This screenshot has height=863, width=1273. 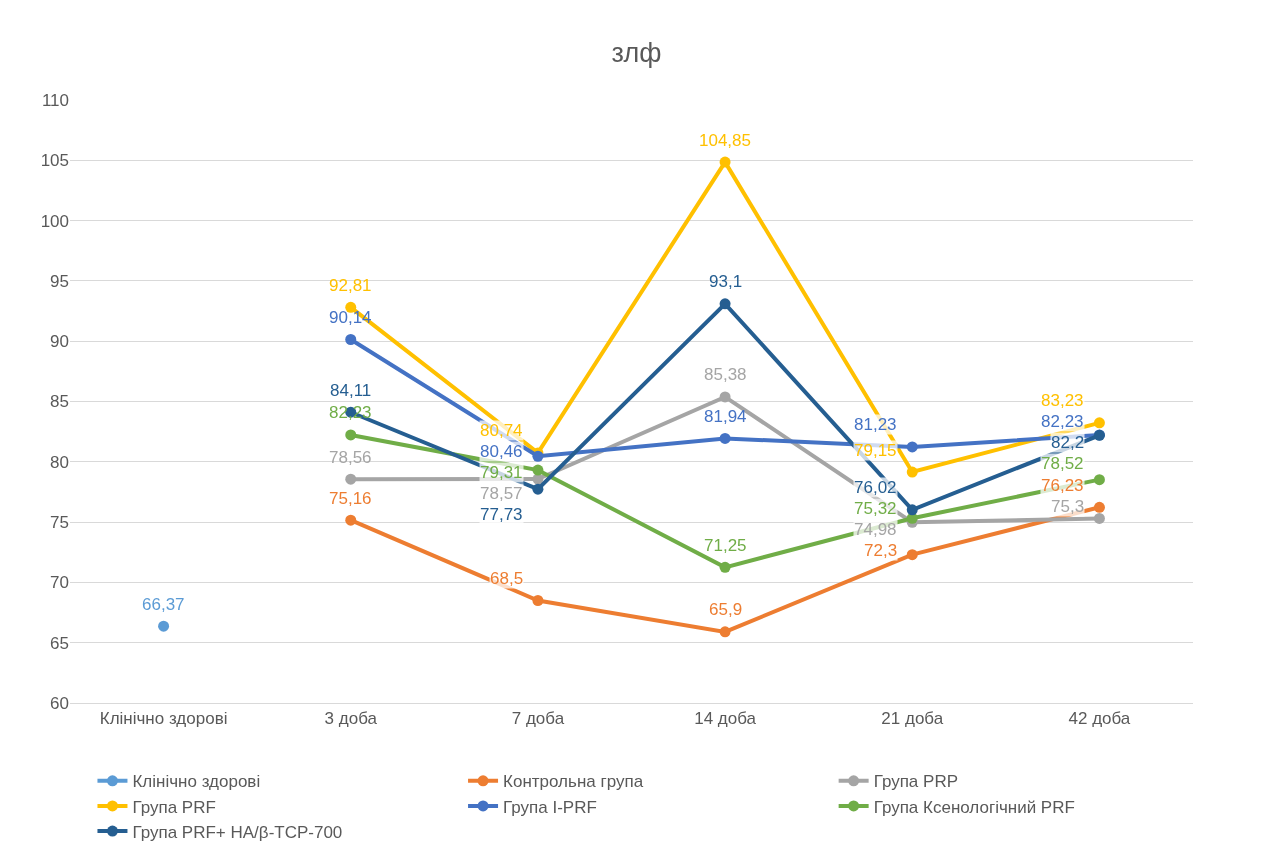 What do you see at coordinates (59, 402) in the screenshot?
I see `y-tick-label: 85` at bounding box center [59, 402].